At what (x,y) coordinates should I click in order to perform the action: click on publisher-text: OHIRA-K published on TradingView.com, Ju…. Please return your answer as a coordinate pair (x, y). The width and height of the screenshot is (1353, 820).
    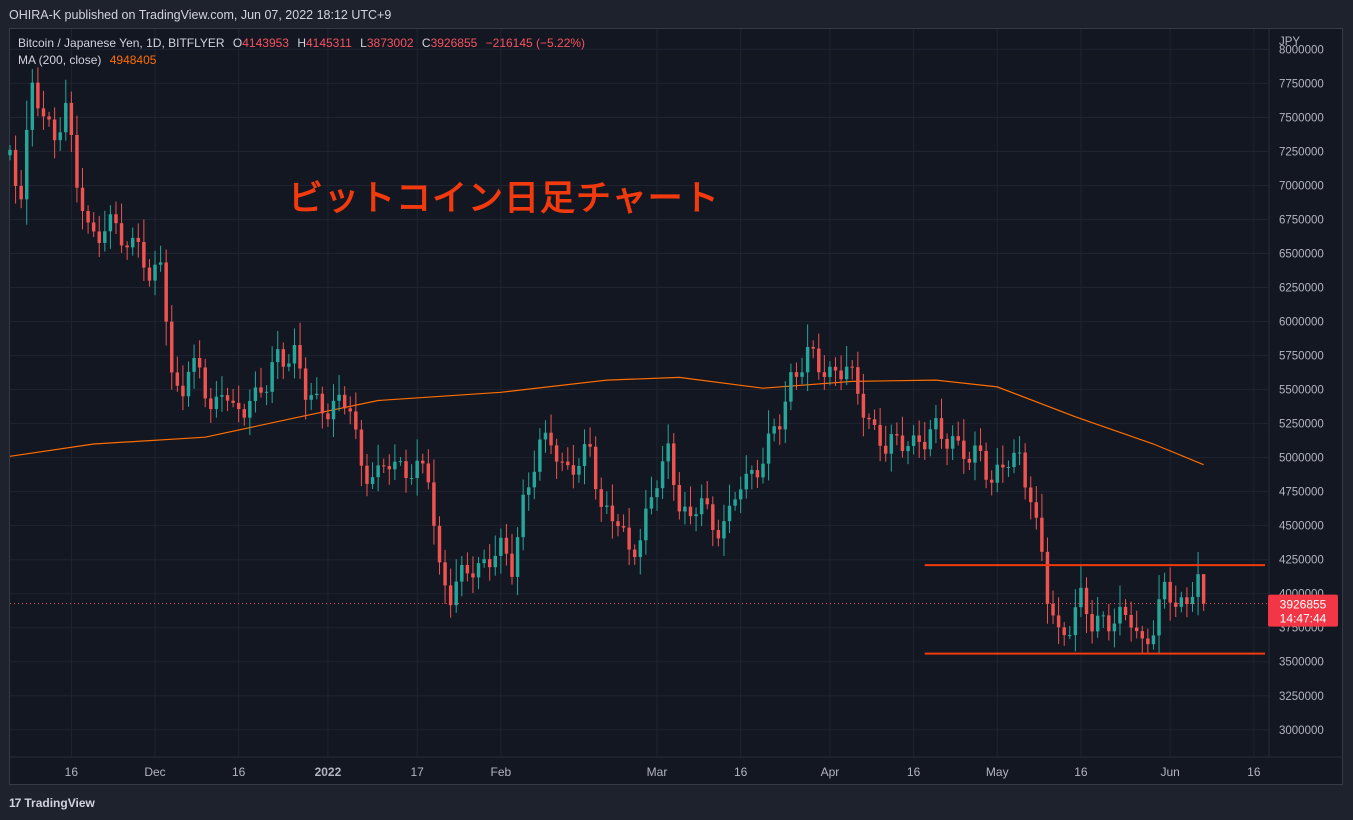
    Looking at the image, I should click on (200, 15).